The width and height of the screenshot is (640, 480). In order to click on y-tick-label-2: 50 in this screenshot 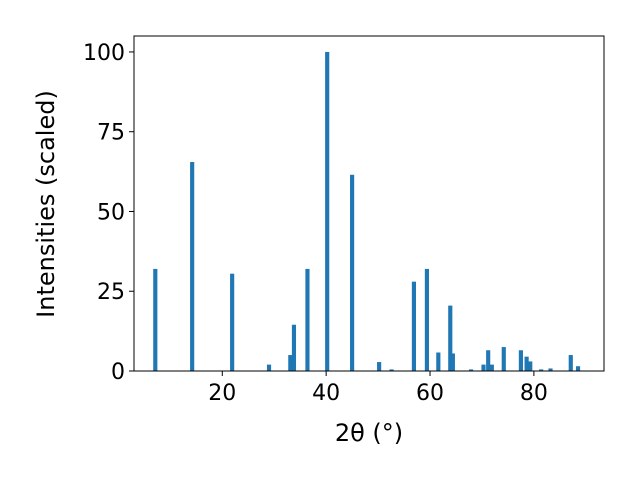, I will do `click(111, 212)`.